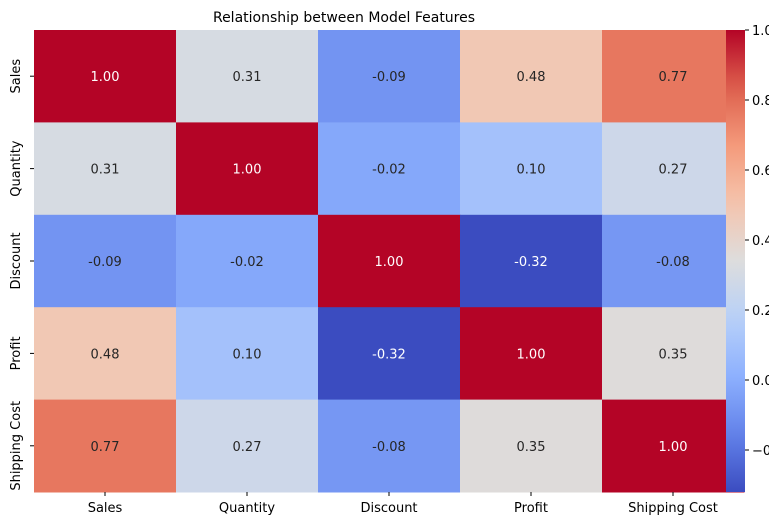 This screenshot has height=526, width=769. I want to click on y-axis-ticks: Sales Quantity Discount Profit Shipping Cost, so click(21, 275).